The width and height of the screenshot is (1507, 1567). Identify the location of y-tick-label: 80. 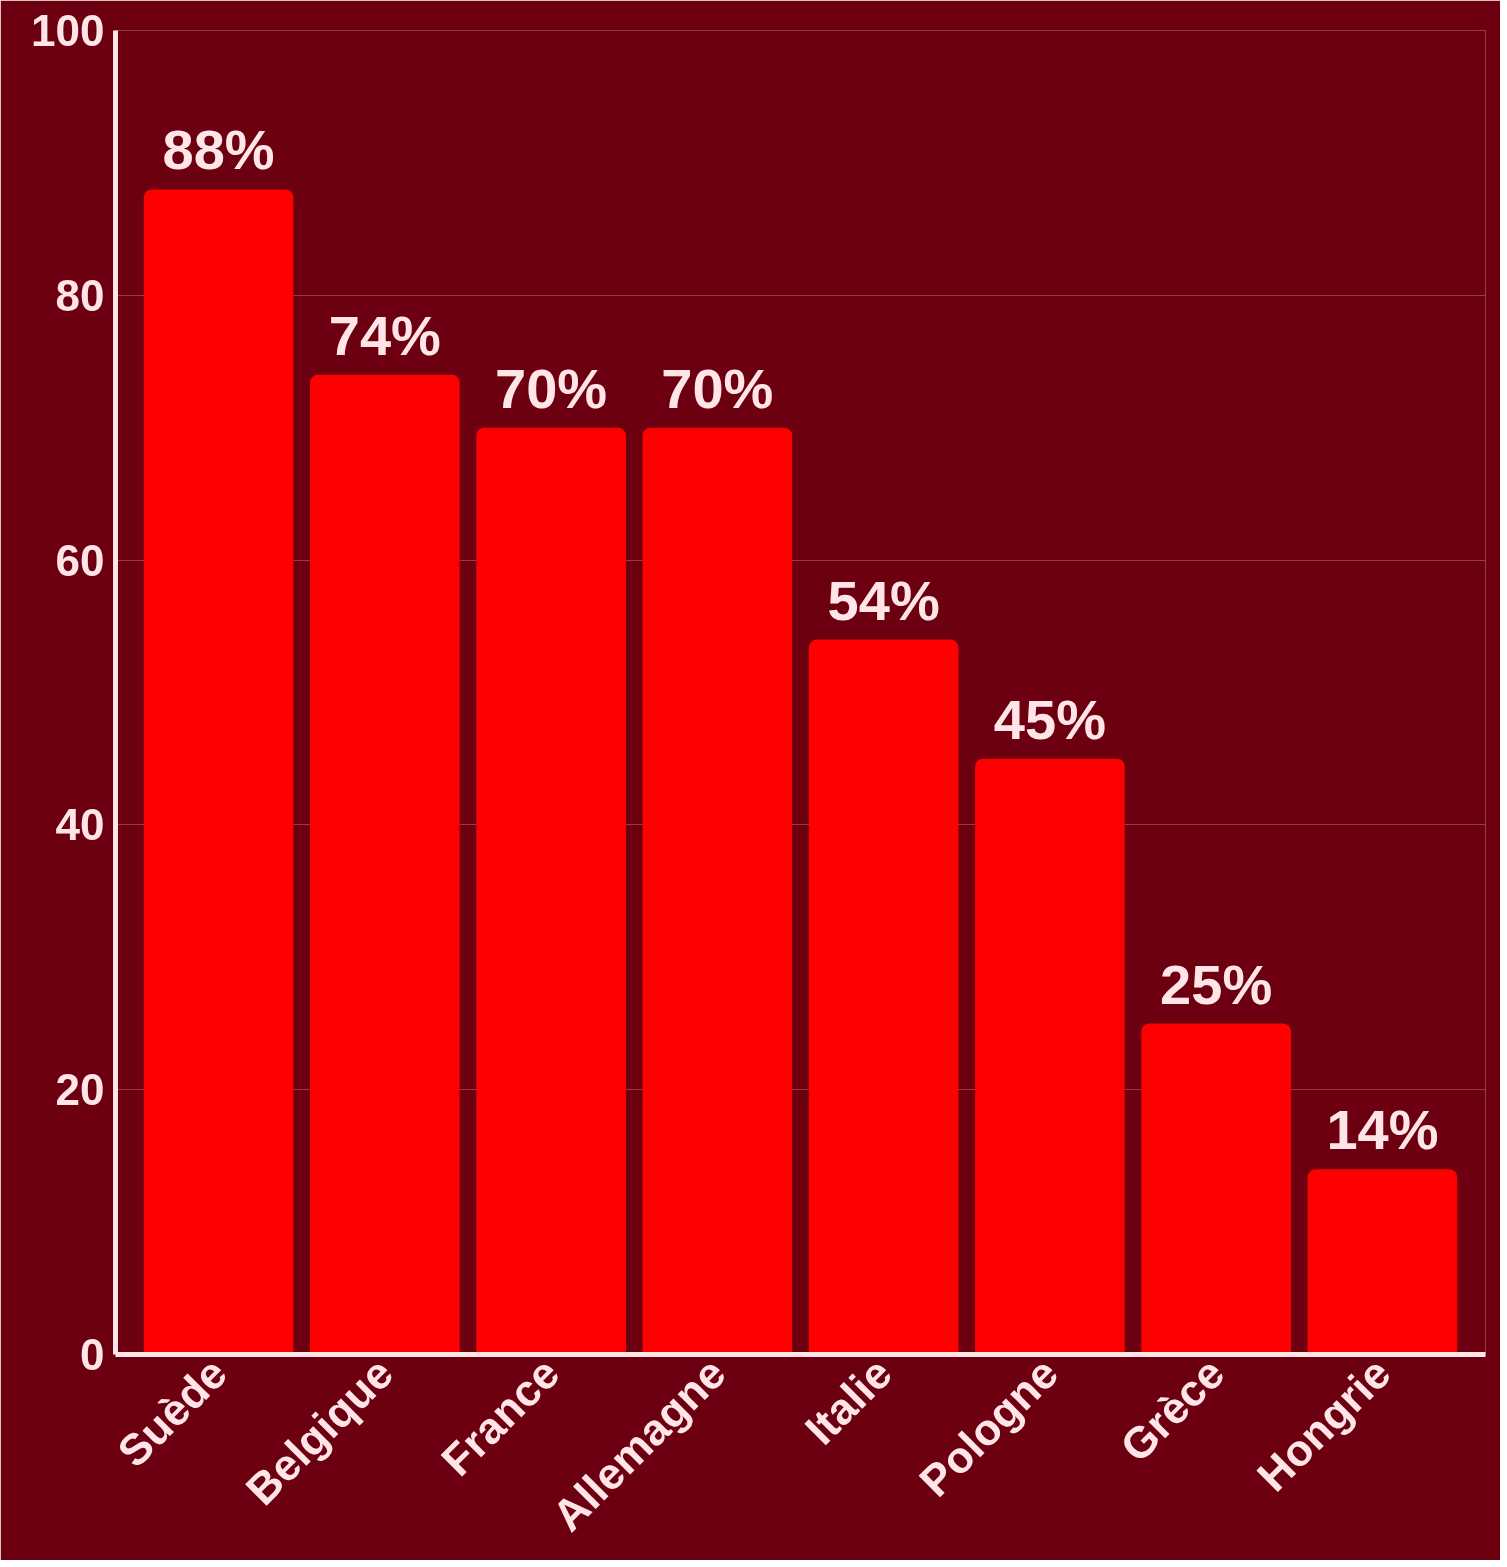
(80, 295).